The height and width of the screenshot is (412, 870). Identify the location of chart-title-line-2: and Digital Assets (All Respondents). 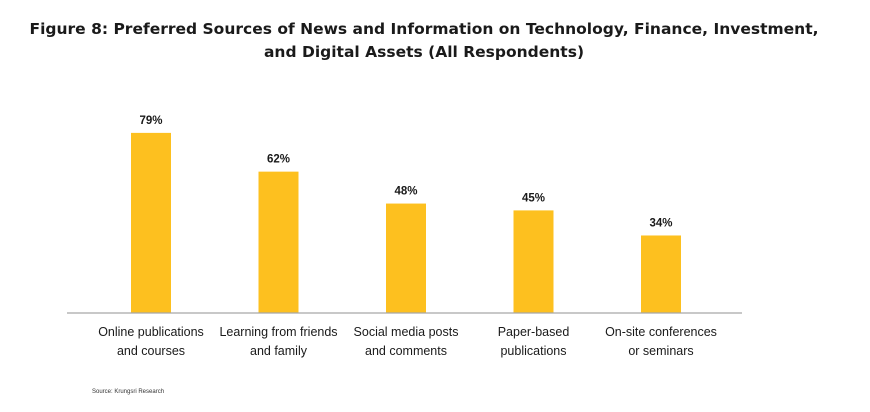
(424, 52).